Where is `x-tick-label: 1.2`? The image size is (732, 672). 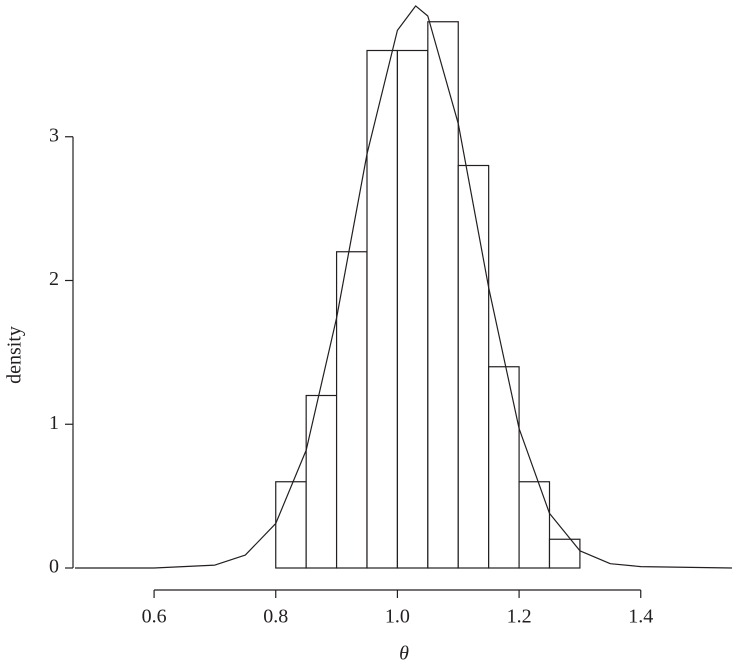 x-tick-label: 1.2 is located at coordinates (519, 617).